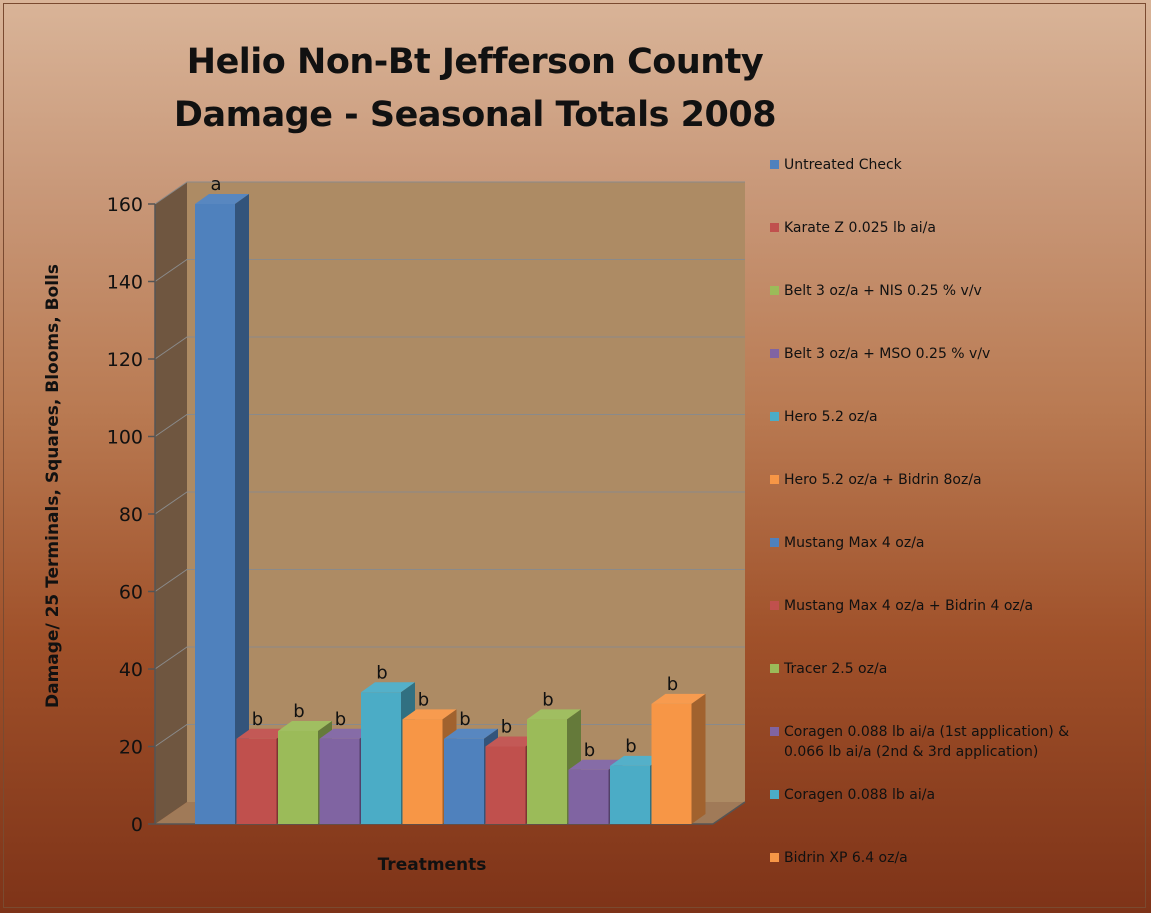  I want to click on y-tick-label: 120, so click(125, 360).